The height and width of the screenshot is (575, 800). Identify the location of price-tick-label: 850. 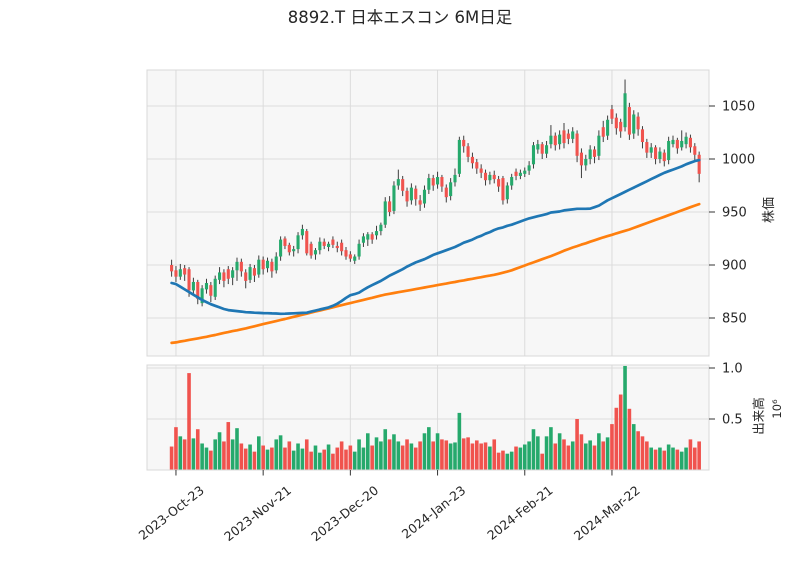
(734, 319).